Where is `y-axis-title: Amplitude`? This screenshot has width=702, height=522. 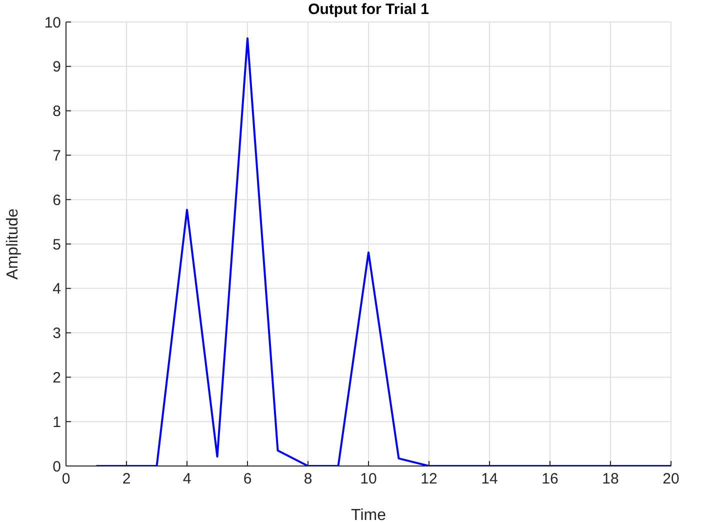
y-axis-title: Amplitude is located at coordinates (13, 244).